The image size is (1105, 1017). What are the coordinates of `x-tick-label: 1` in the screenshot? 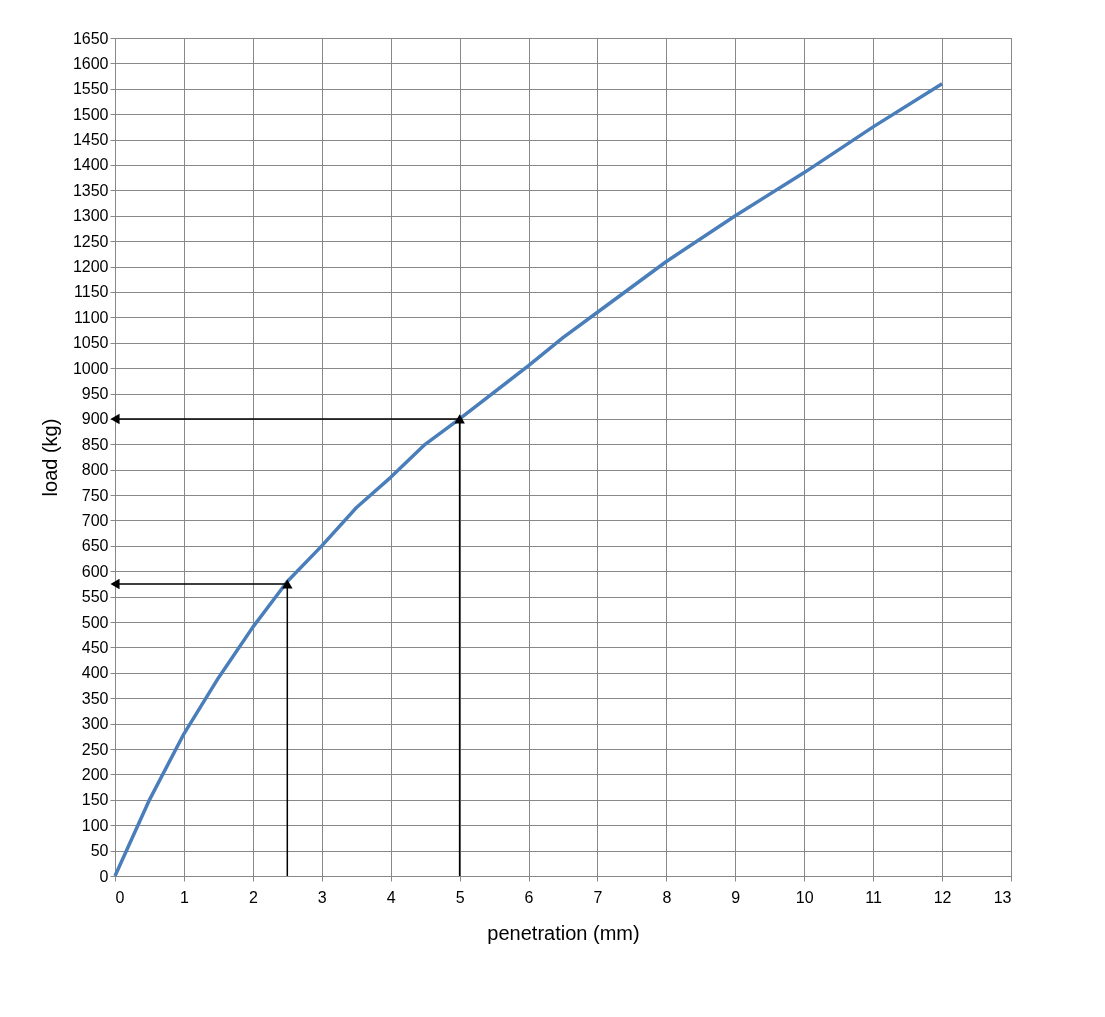 It's located at (184, 897).